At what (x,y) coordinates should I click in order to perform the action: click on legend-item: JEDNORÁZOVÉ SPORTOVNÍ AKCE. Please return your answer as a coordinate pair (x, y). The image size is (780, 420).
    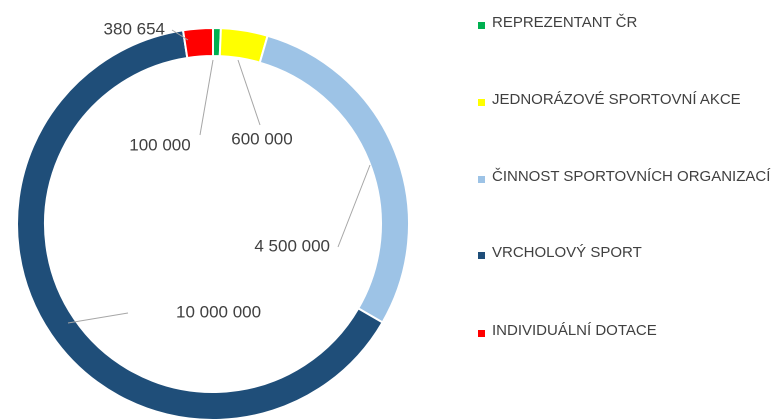
    Looking at the image, I should click on (625, 101).